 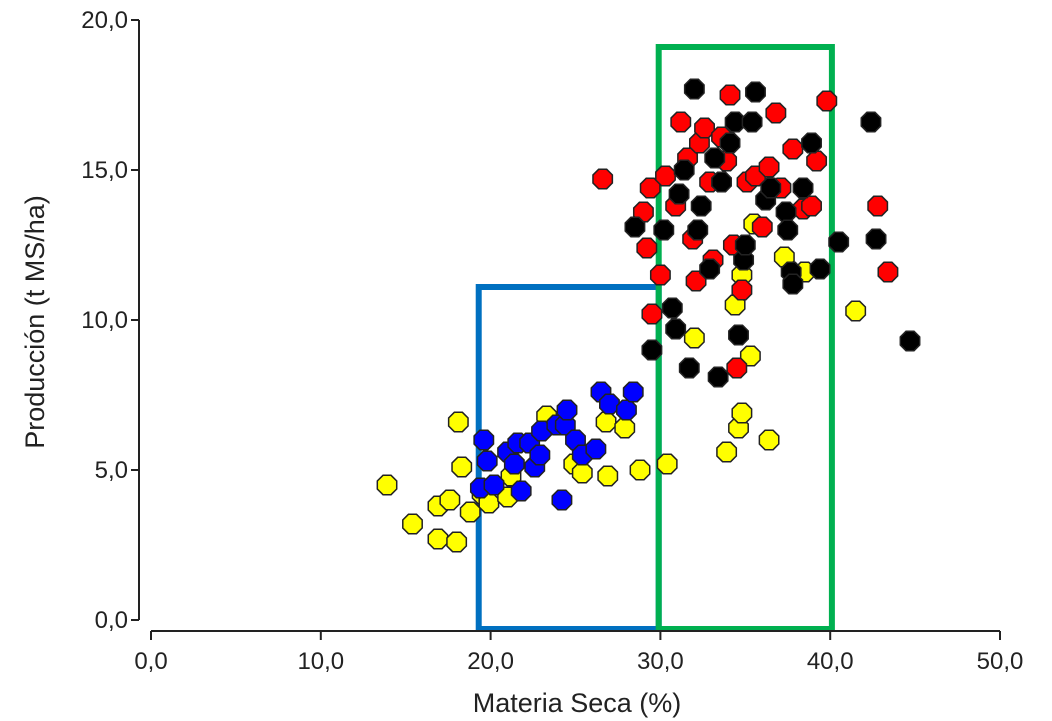 What do you see at coordinates (577, 703) in the screenshot?
I see `x-axis-title: Materia Seca (%)` at bounding box center [577, 703].